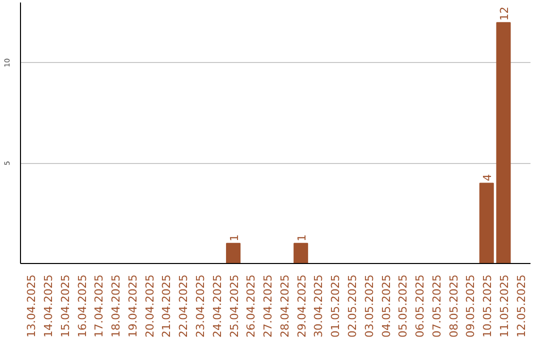 This screenshot has width=540, height=340. I want to click on x-tick-label: 16.04.2025, so click(82, 306).